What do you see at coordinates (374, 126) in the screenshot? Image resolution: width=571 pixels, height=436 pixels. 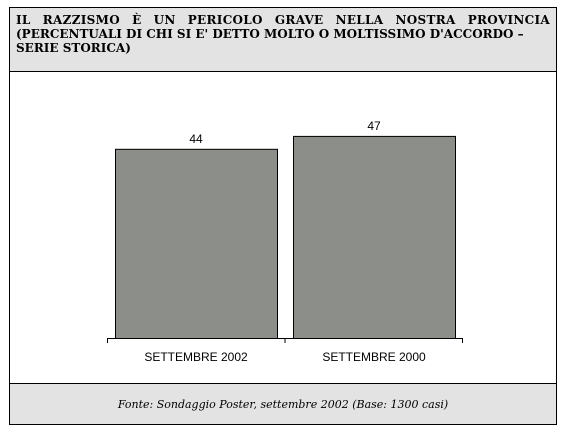 I see `data-label: 47` at bounding box center [374, 126].